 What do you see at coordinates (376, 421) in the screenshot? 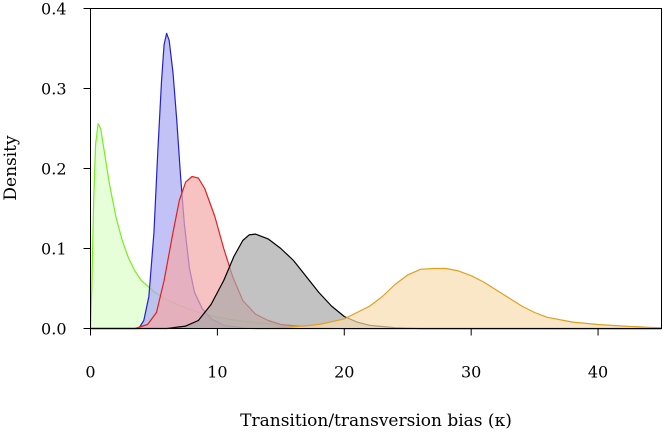
I see `x-axis-title: Transition/transversion bias (κ)` at bounding box center [376, 421].